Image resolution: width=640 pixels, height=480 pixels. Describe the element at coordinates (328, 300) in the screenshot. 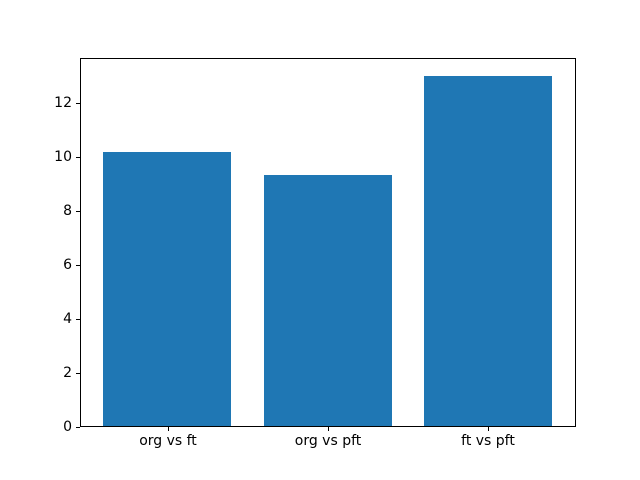

I see `bar-org-vs-pft` at that location.